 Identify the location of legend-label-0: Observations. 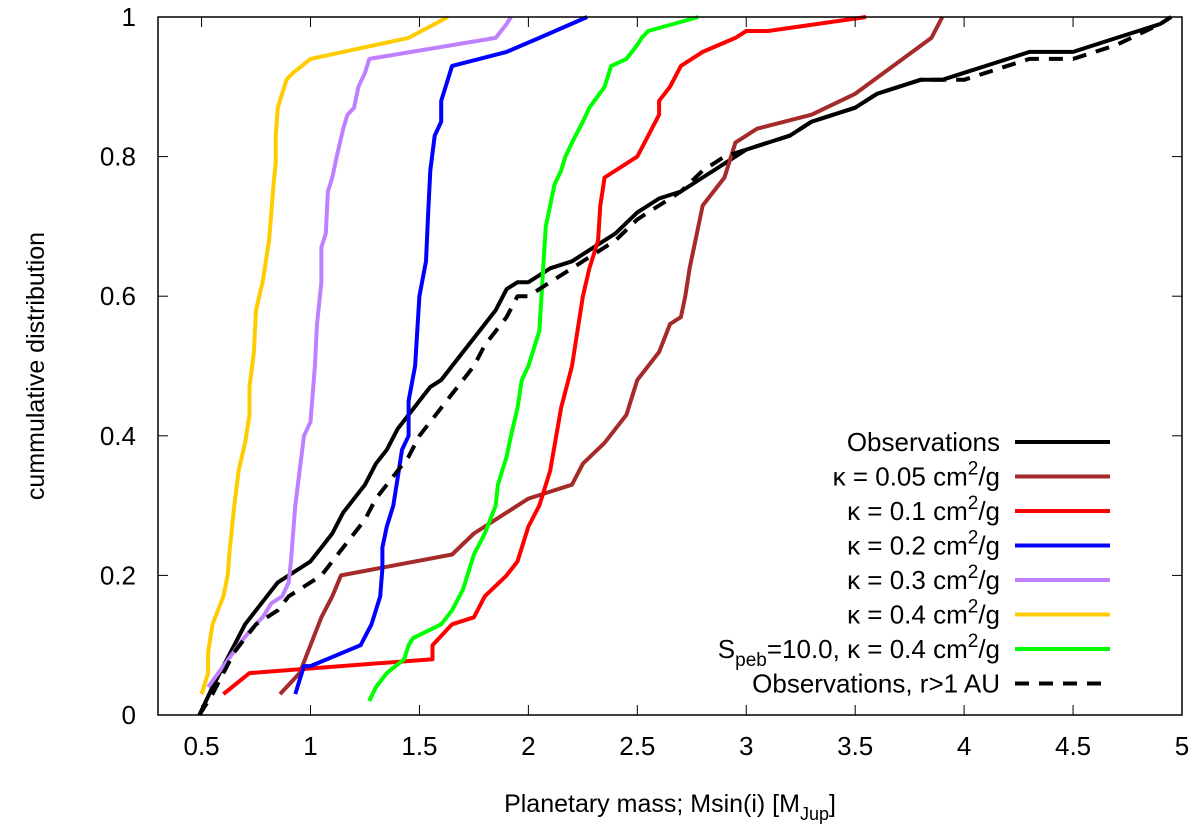
(923, 442).